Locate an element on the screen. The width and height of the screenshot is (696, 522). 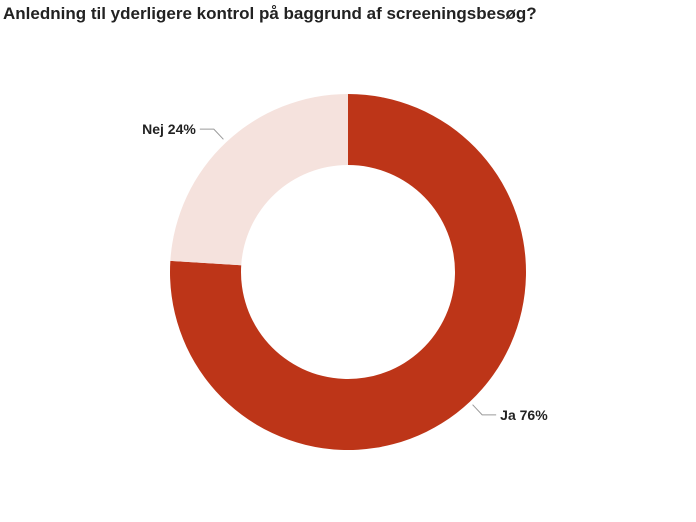
leader-line-nej is located at coordinates (211, 134).